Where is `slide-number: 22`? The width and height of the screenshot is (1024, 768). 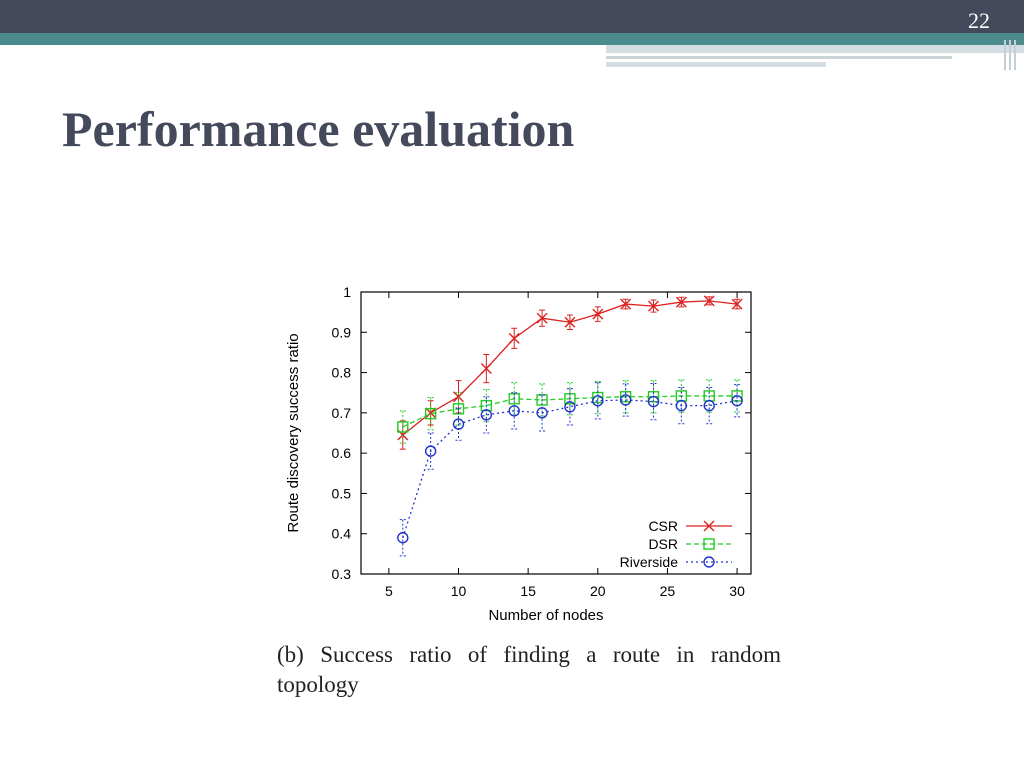 slide-number: 22 is located at coordinates (979, 20).